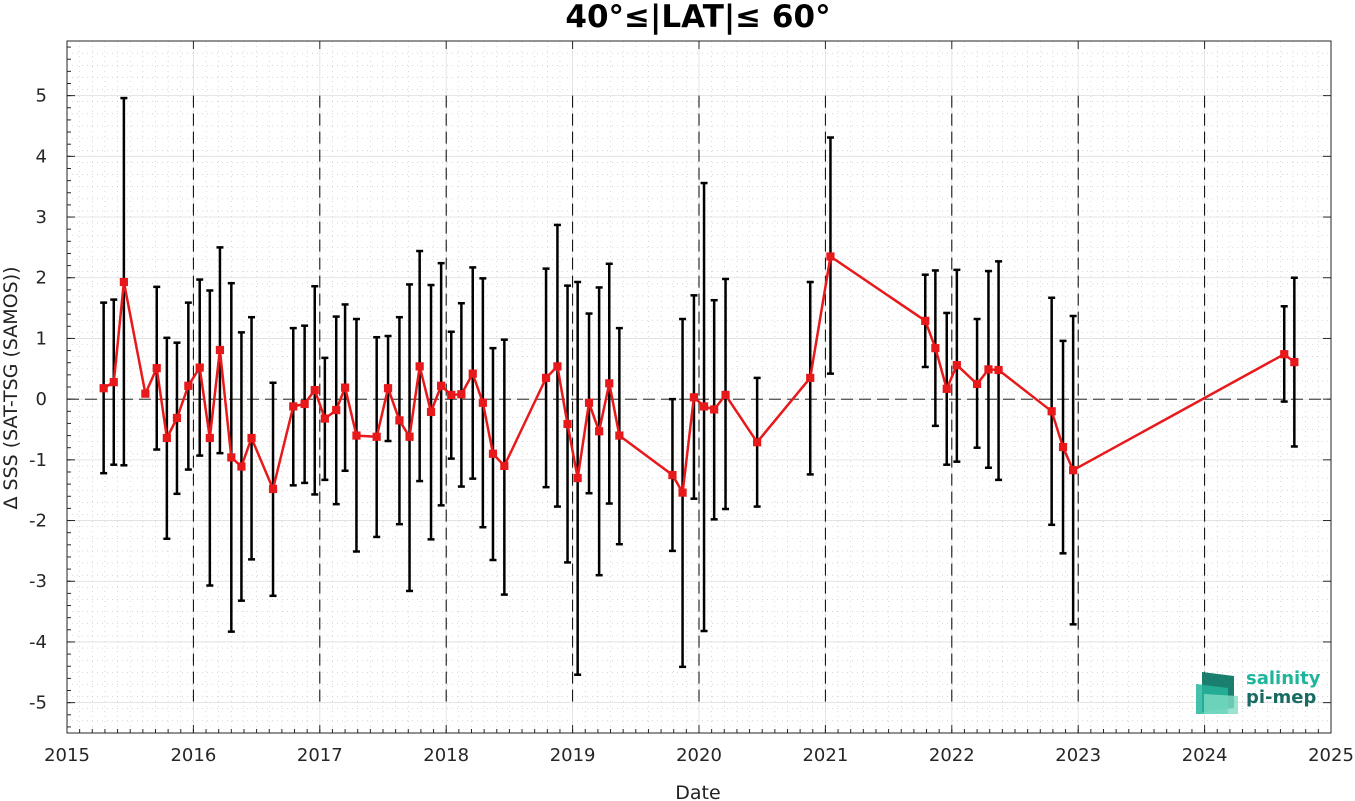  I want to click on y-tick-label: 5, so click(41, 96).